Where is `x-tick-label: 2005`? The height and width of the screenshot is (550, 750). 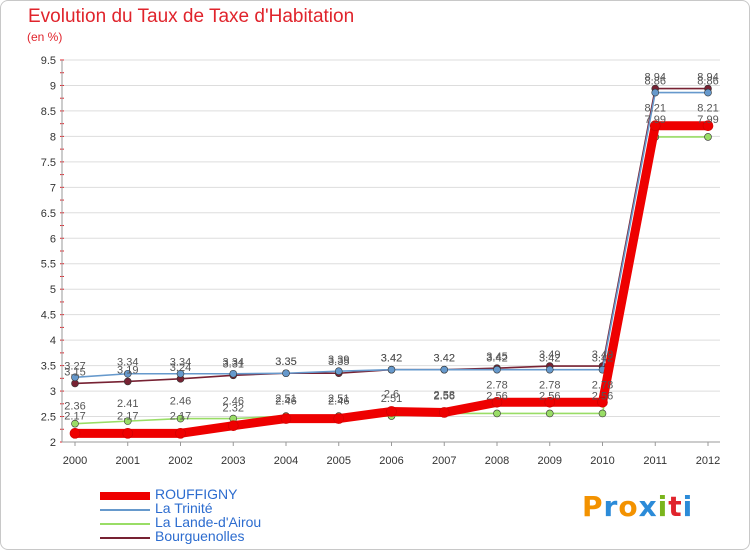 x-tick-label: 2005 is located at coordinates (339, 461).